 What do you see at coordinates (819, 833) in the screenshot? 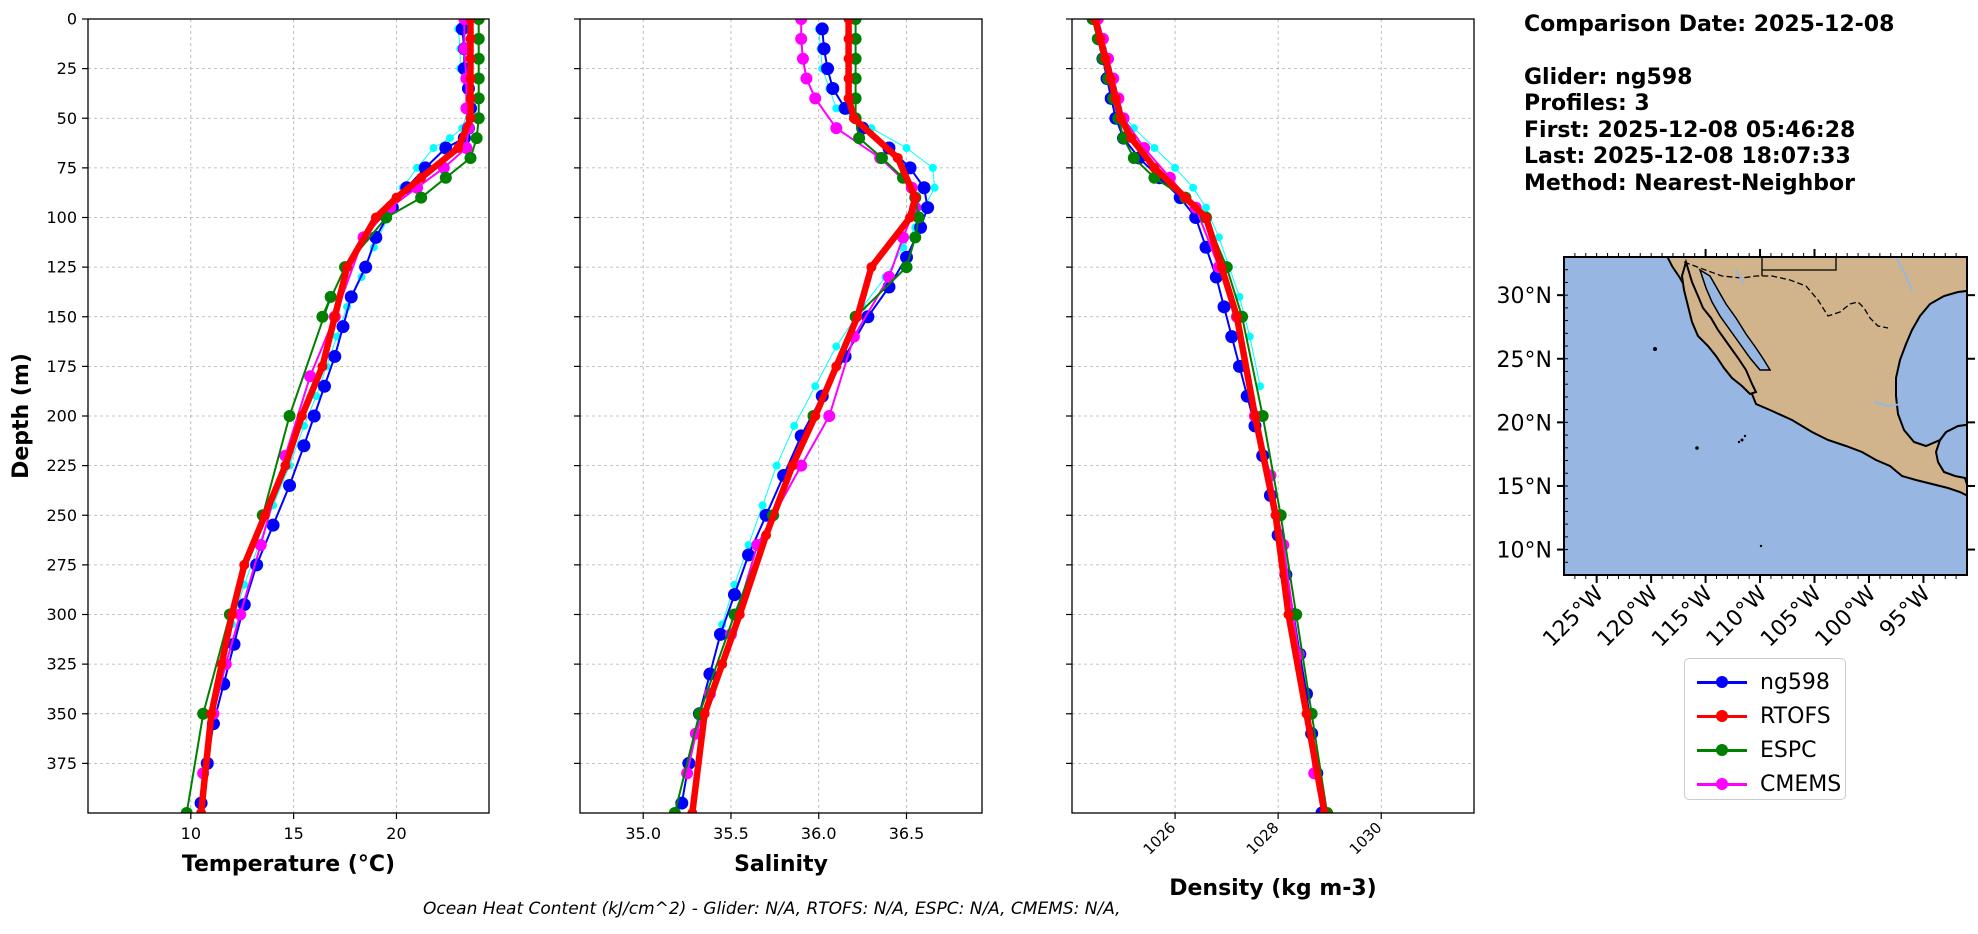
I see `x-tick-label: 36.0` at bounding box center [819, 833].